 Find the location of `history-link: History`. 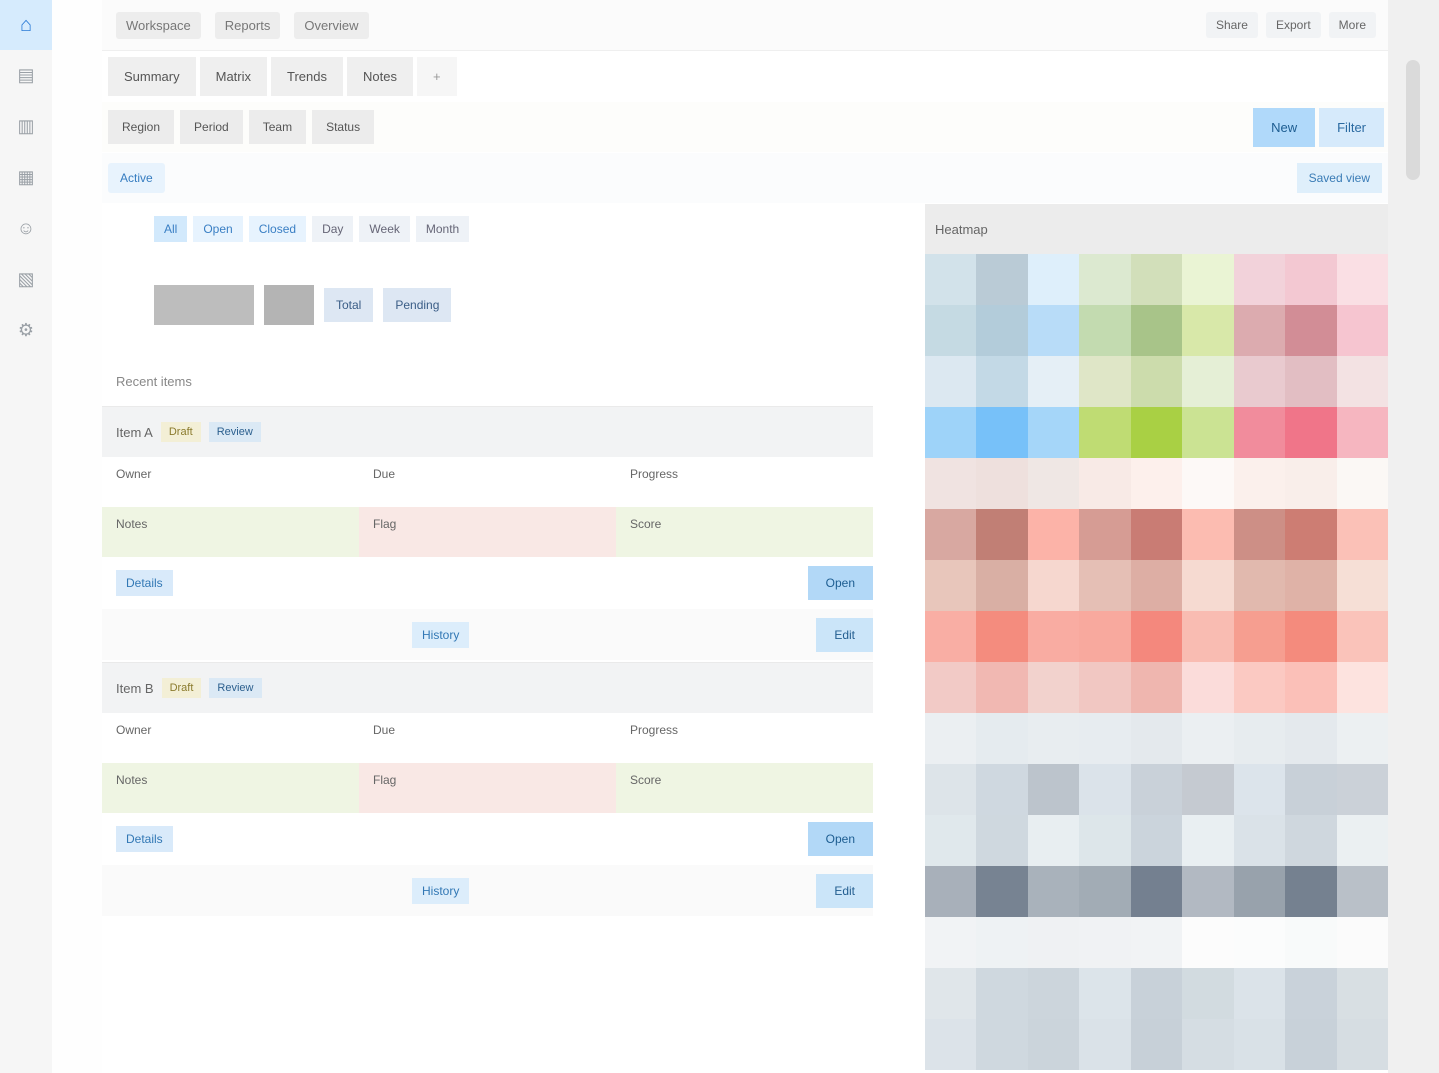

history-link: History is located at coordinates (441, 890).